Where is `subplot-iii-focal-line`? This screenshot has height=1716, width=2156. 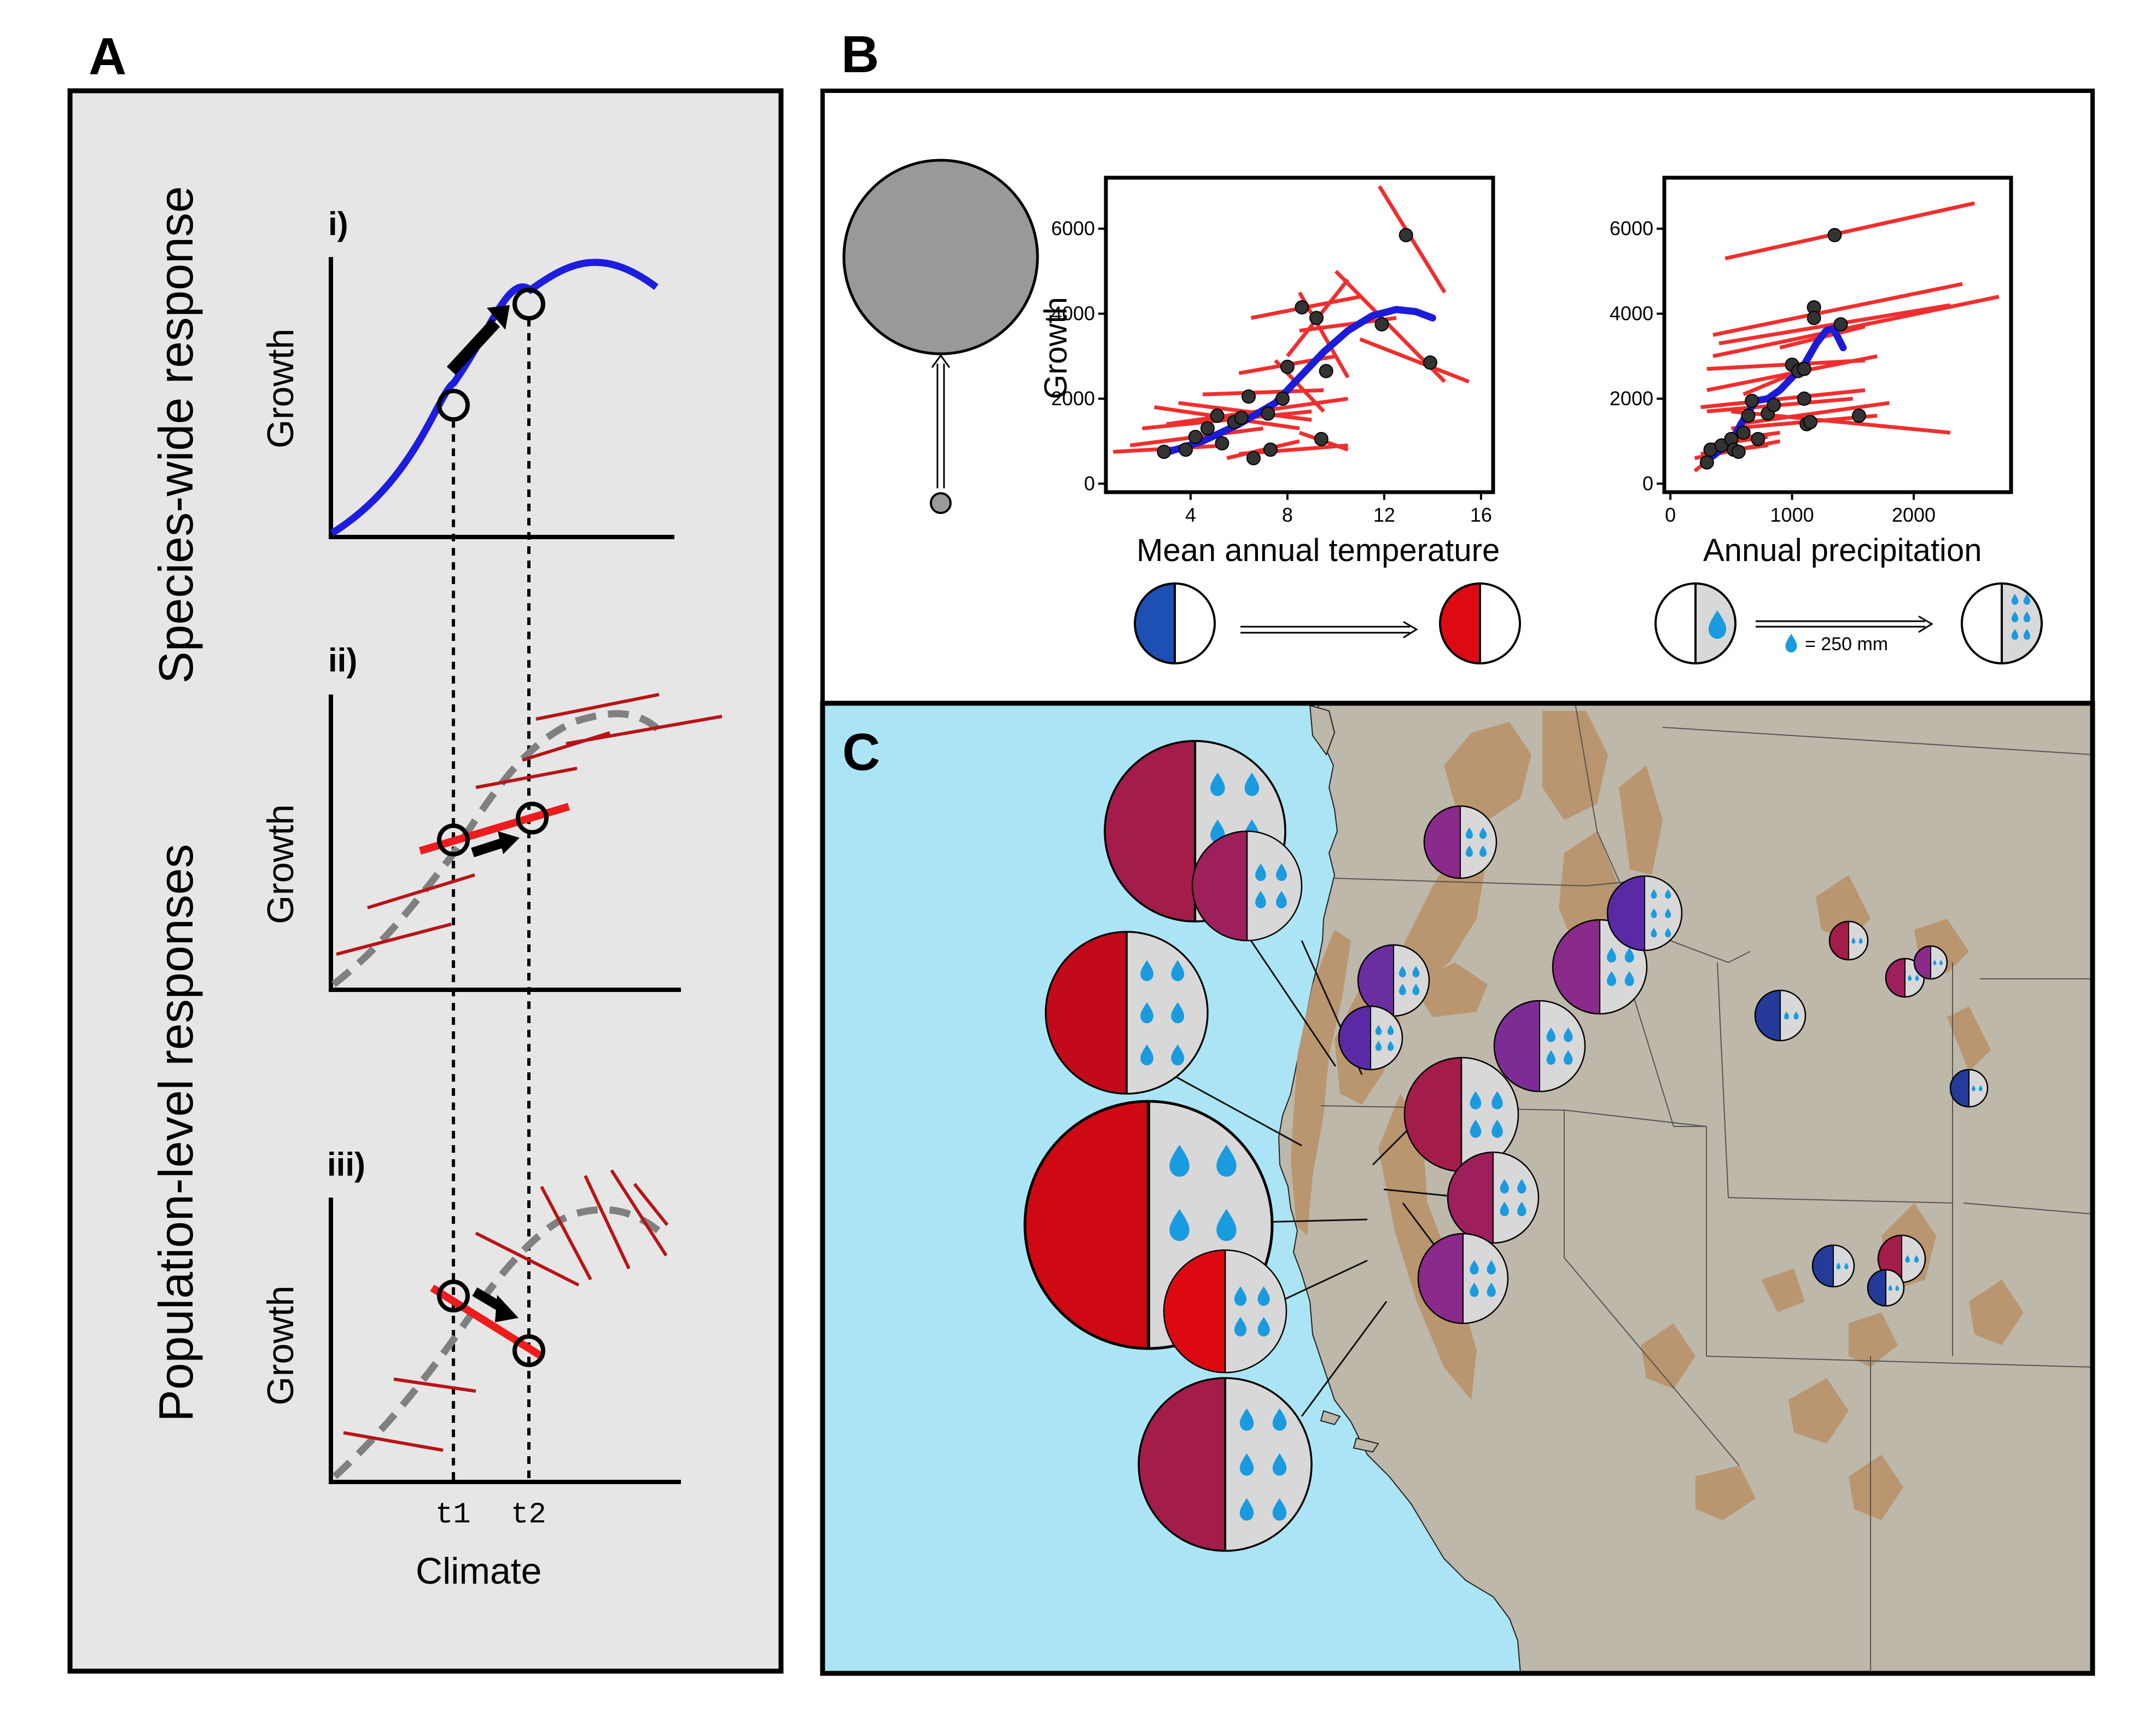 subplot-iii-focal-line is located at coordinates (487, 1322).